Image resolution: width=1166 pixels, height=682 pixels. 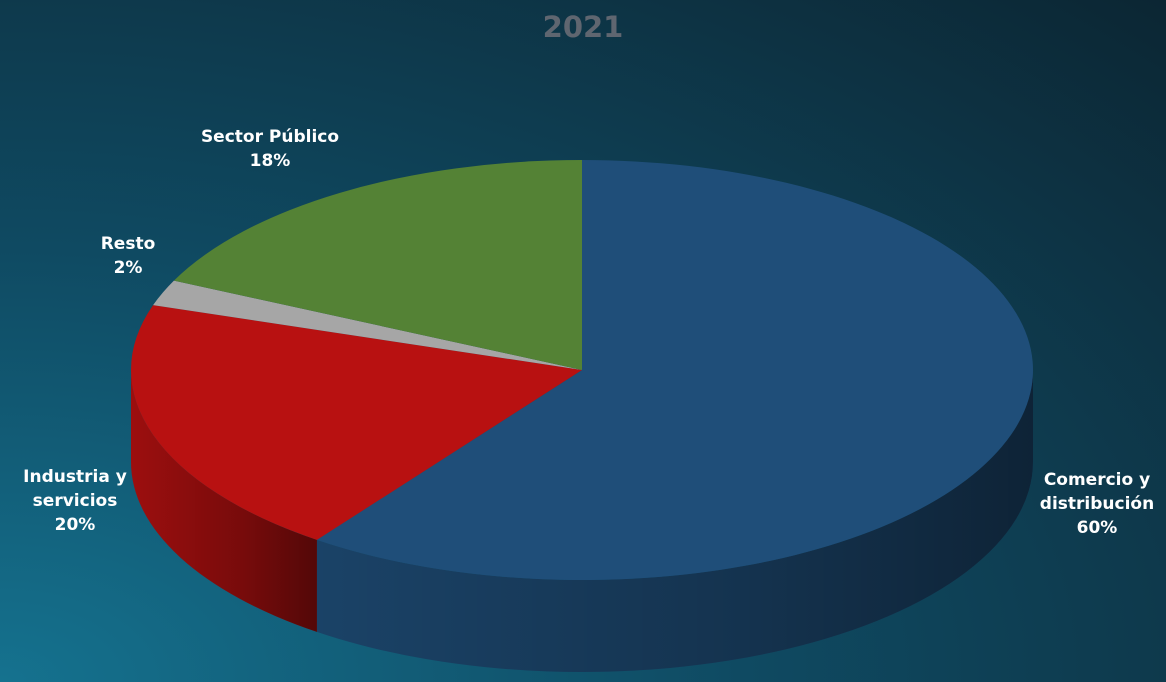 I want to click on data-label: Comercio y distribución 60%, so click(x=1094, y=504).